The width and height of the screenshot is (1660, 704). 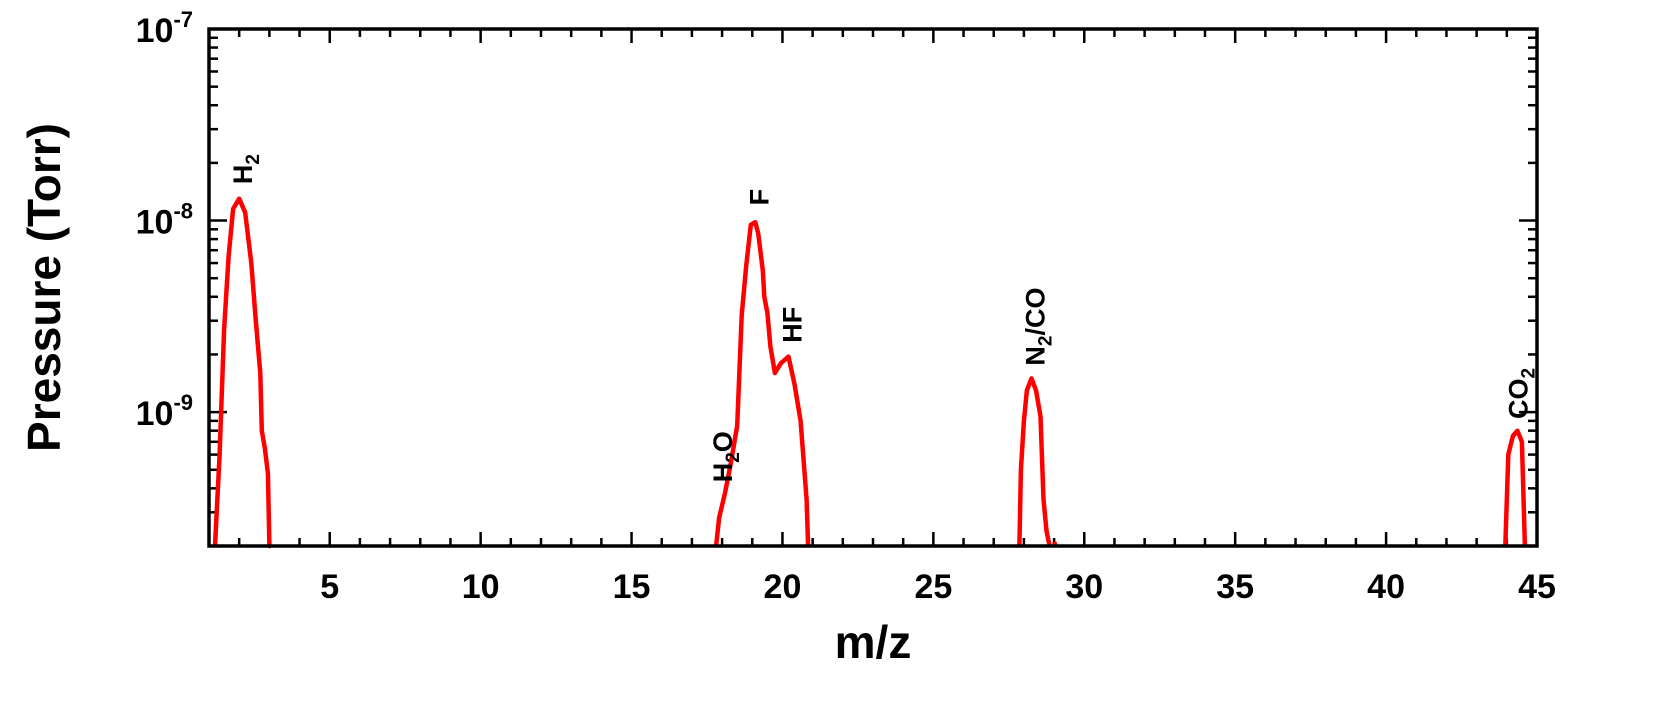 I want to click on x-tick-label: 40, so click(x=1386, y=587).